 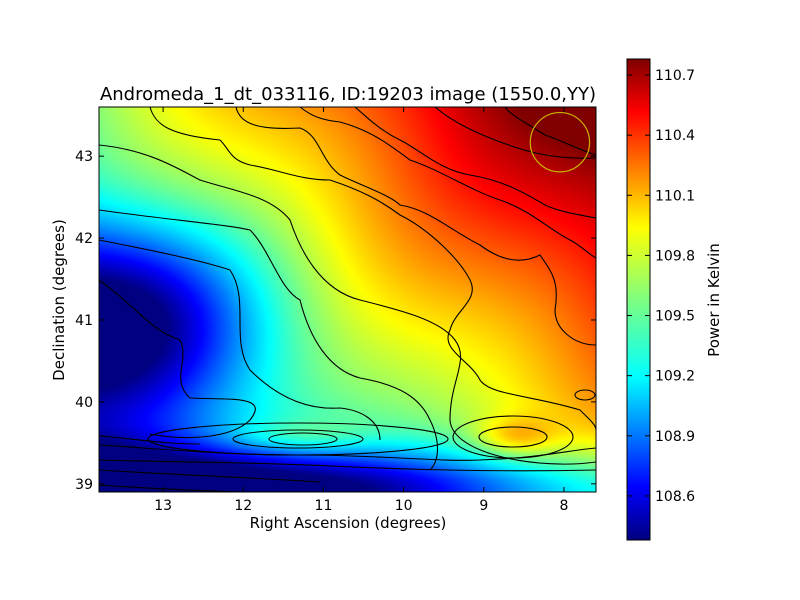 I want to click on colorbar-frame, so click(x=638, y=299).